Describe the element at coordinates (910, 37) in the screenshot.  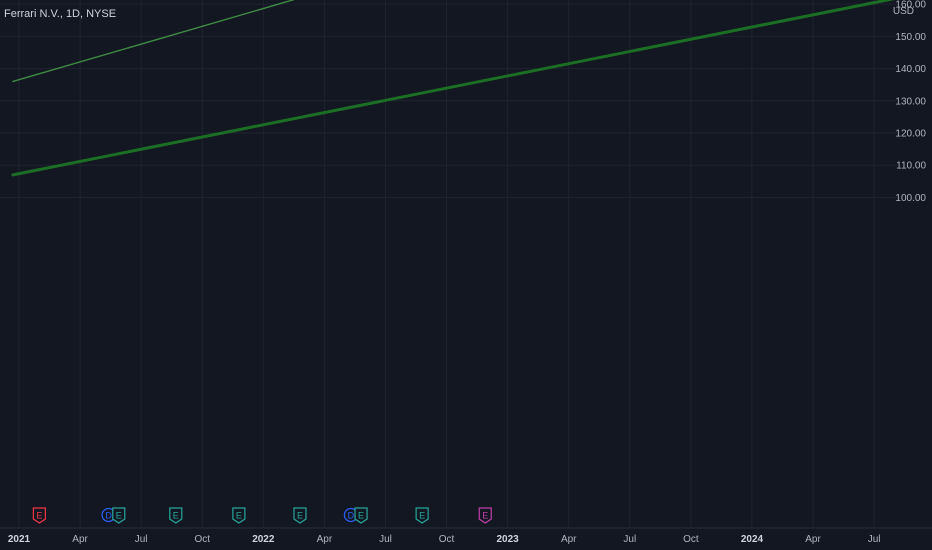
I see `price-tick-label: 150.00` at that location.